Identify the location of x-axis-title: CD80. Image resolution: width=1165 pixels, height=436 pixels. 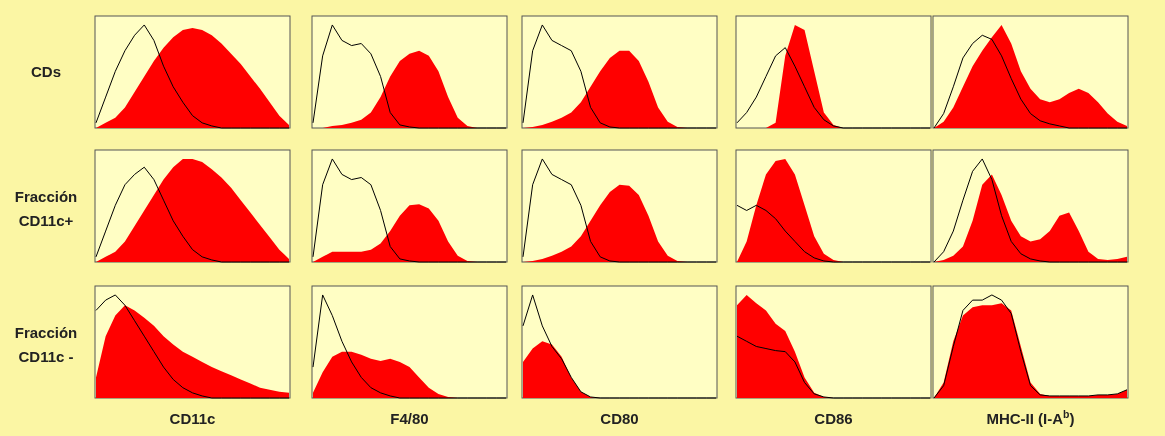
(619, 418).